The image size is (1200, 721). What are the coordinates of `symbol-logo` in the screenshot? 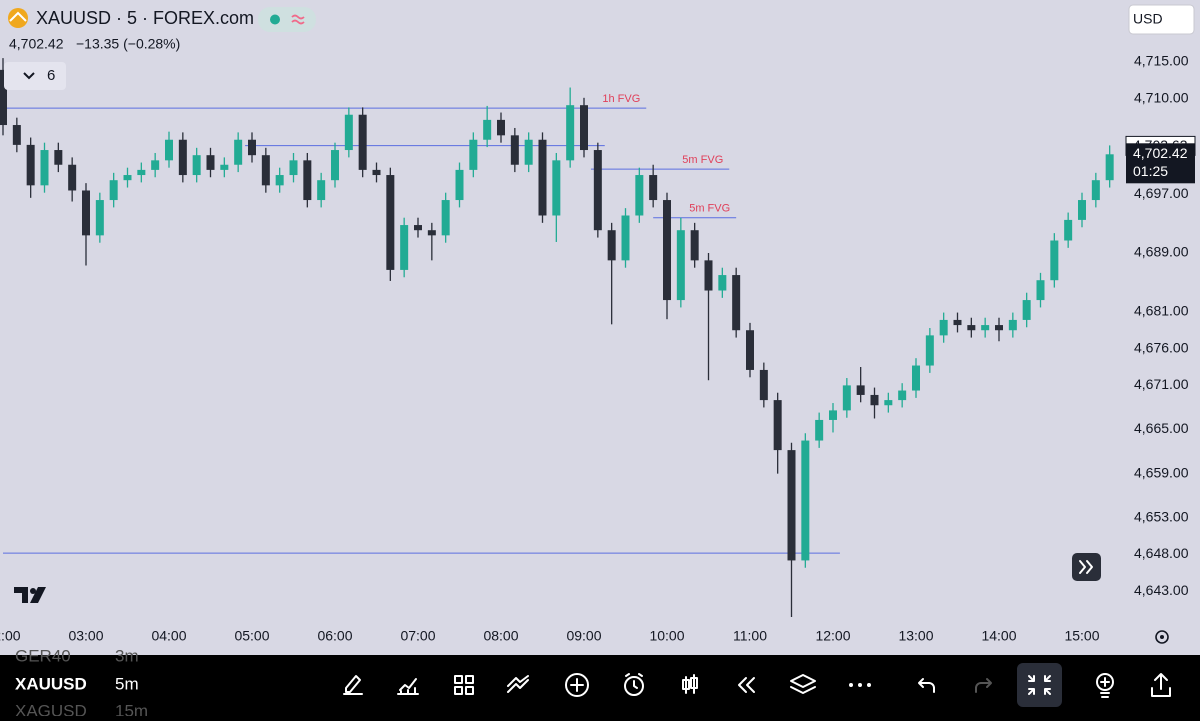 It's located at (18, 18).